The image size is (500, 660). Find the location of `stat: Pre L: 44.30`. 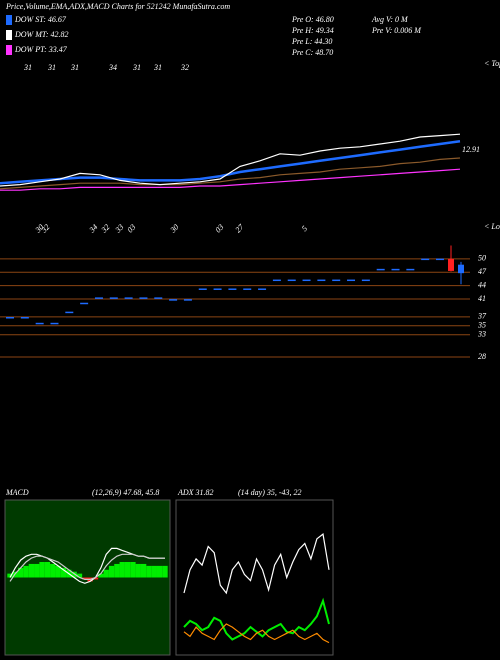

stat: Pre L: 44.30 is located at coordinates (311, 41).